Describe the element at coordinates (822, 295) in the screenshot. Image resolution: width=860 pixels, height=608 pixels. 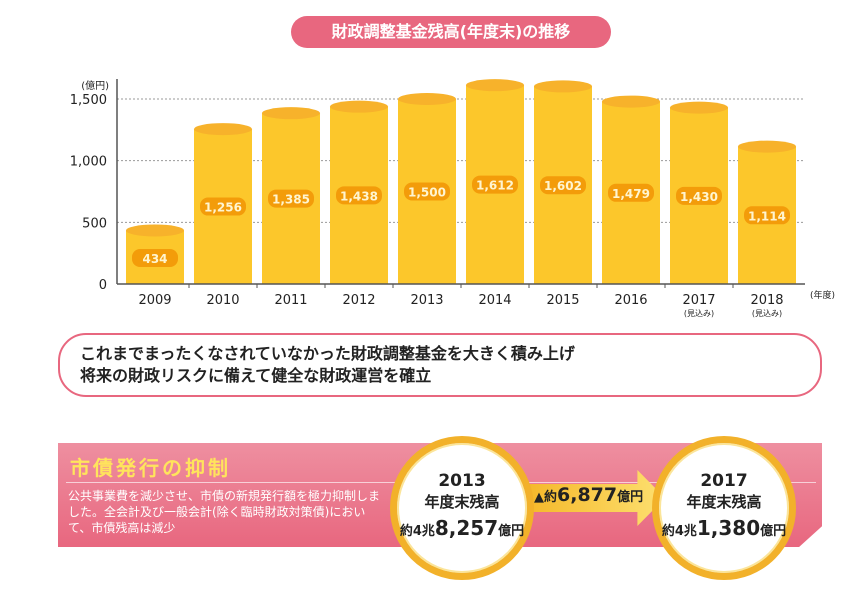
I see `x-axis-unit: (年度)` at that location.